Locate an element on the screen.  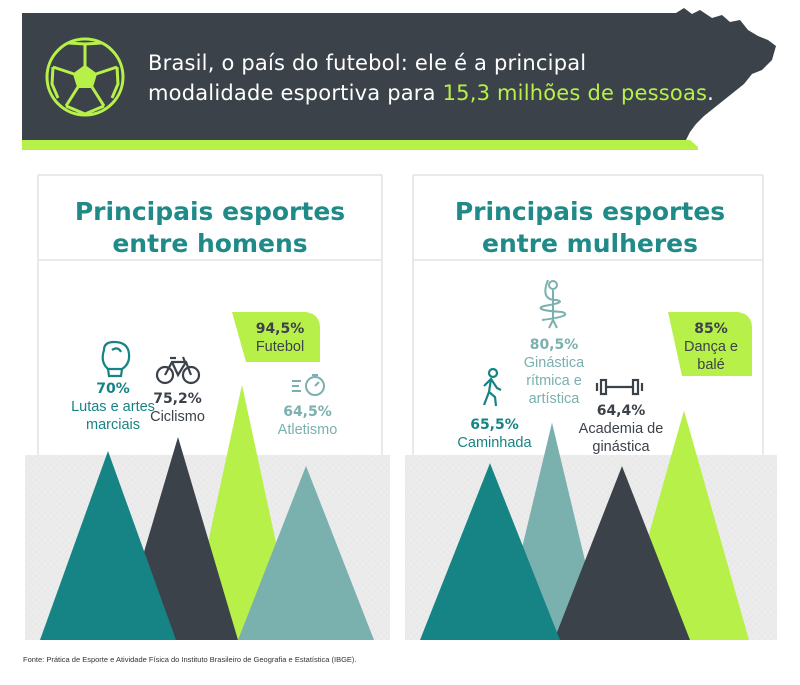
bicycle-icon is located at coordinates (178, 370).